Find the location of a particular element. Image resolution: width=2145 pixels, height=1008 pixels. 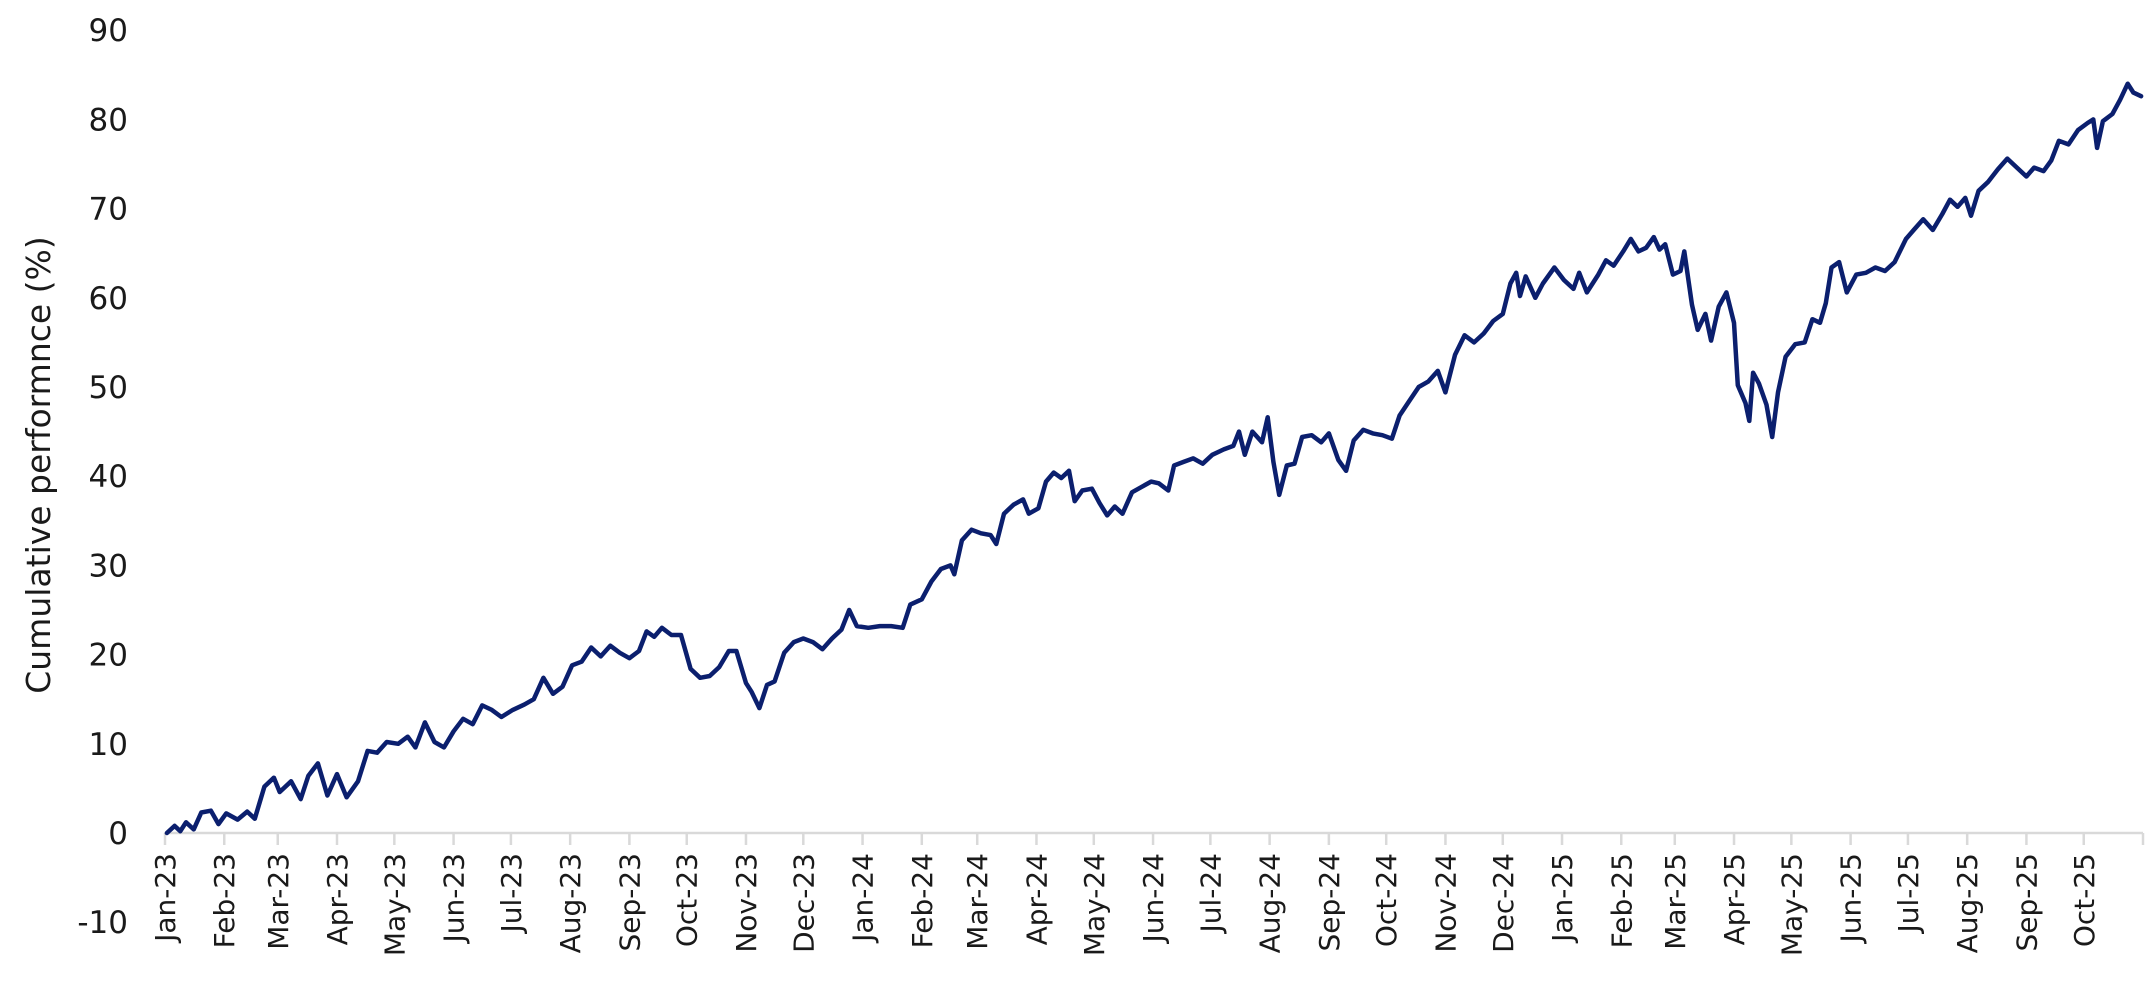

x-tick-label: Feb-23 is located at coordinates (224, 900).